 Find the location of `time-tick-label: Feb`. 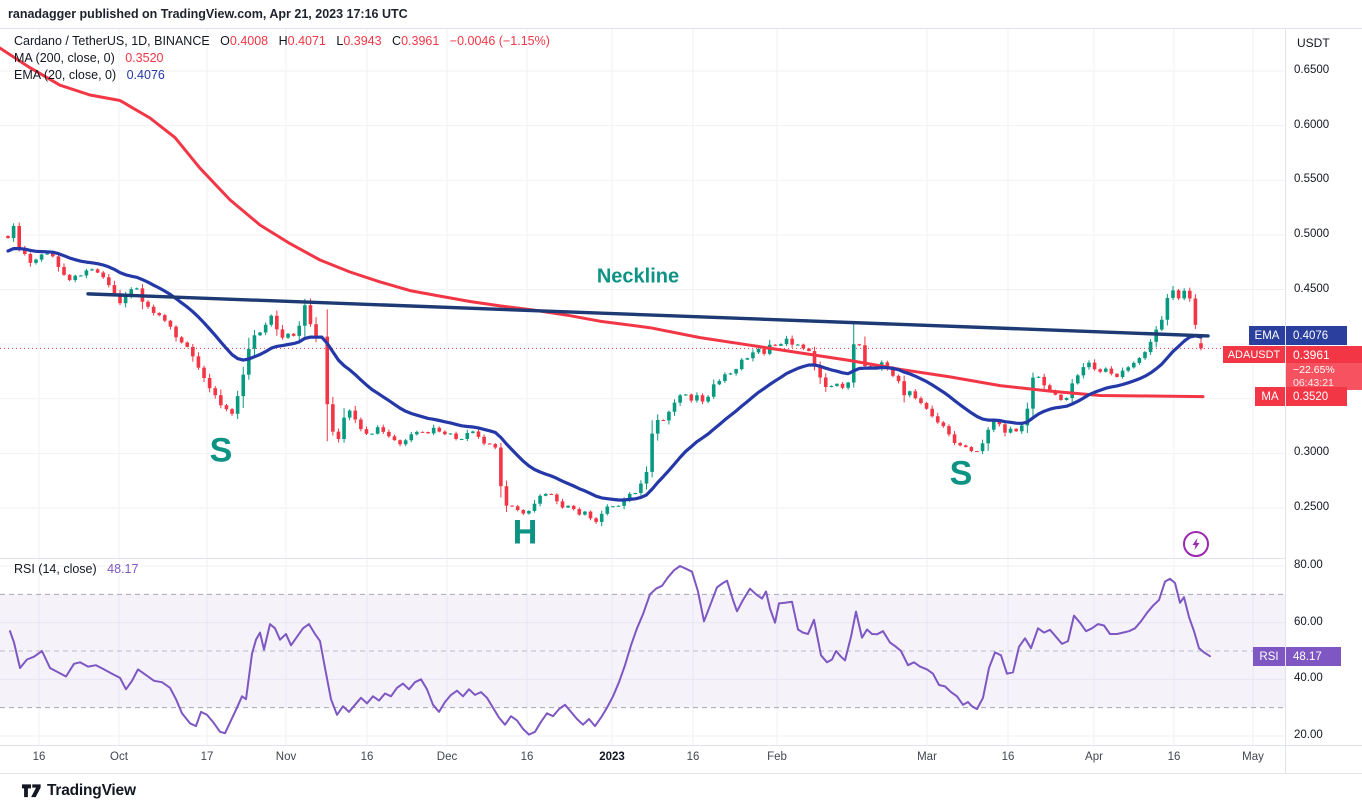

time-tick-label: Feb is located at coordinates (777, 757).